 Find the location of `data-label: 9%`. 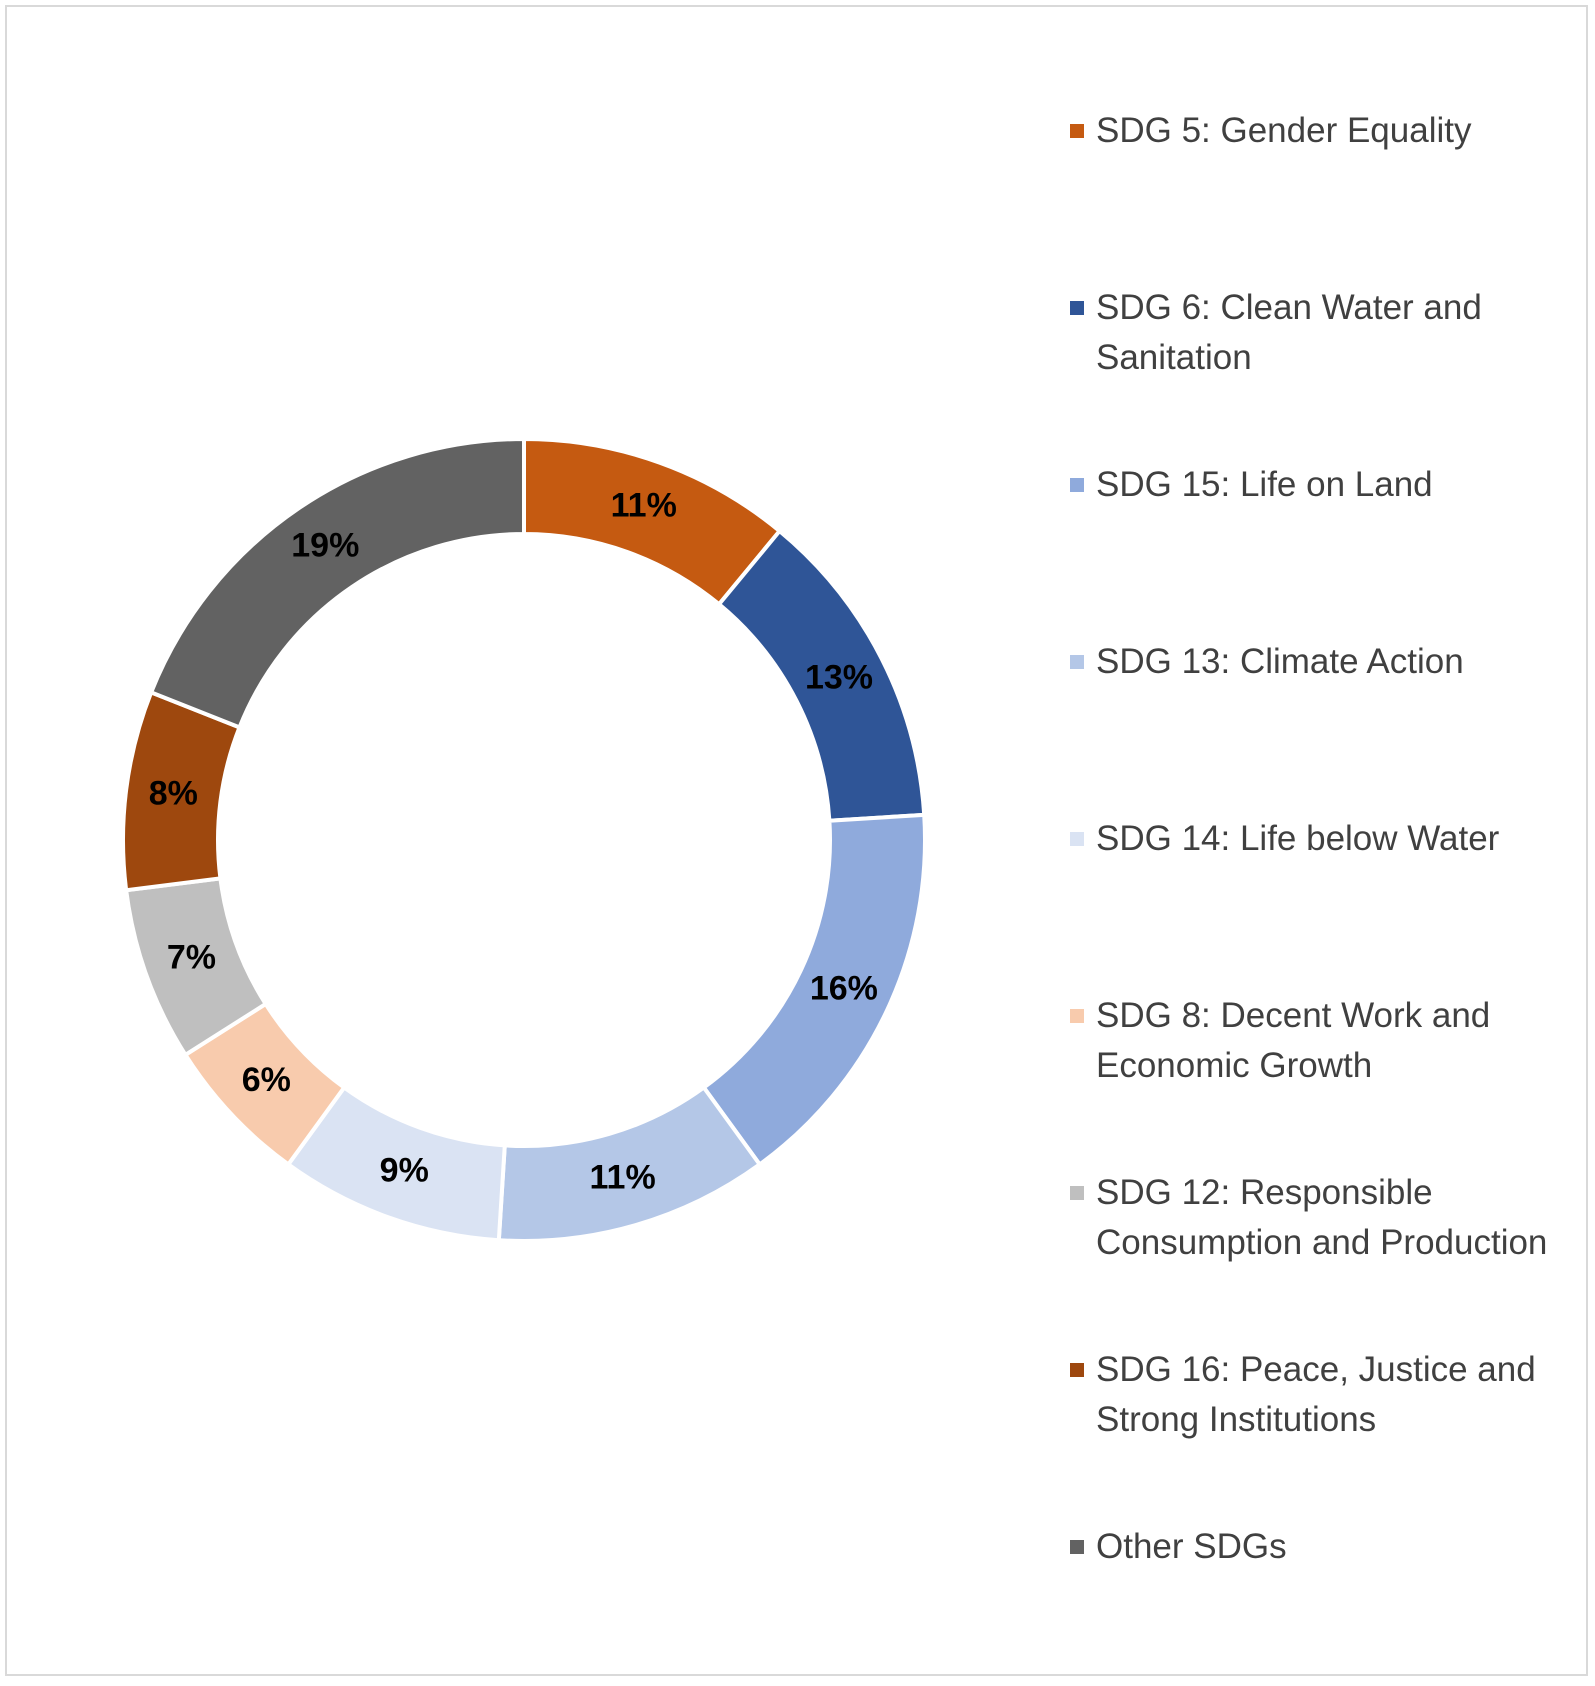

data-label: 9% is located at coordinates (404, 1171).